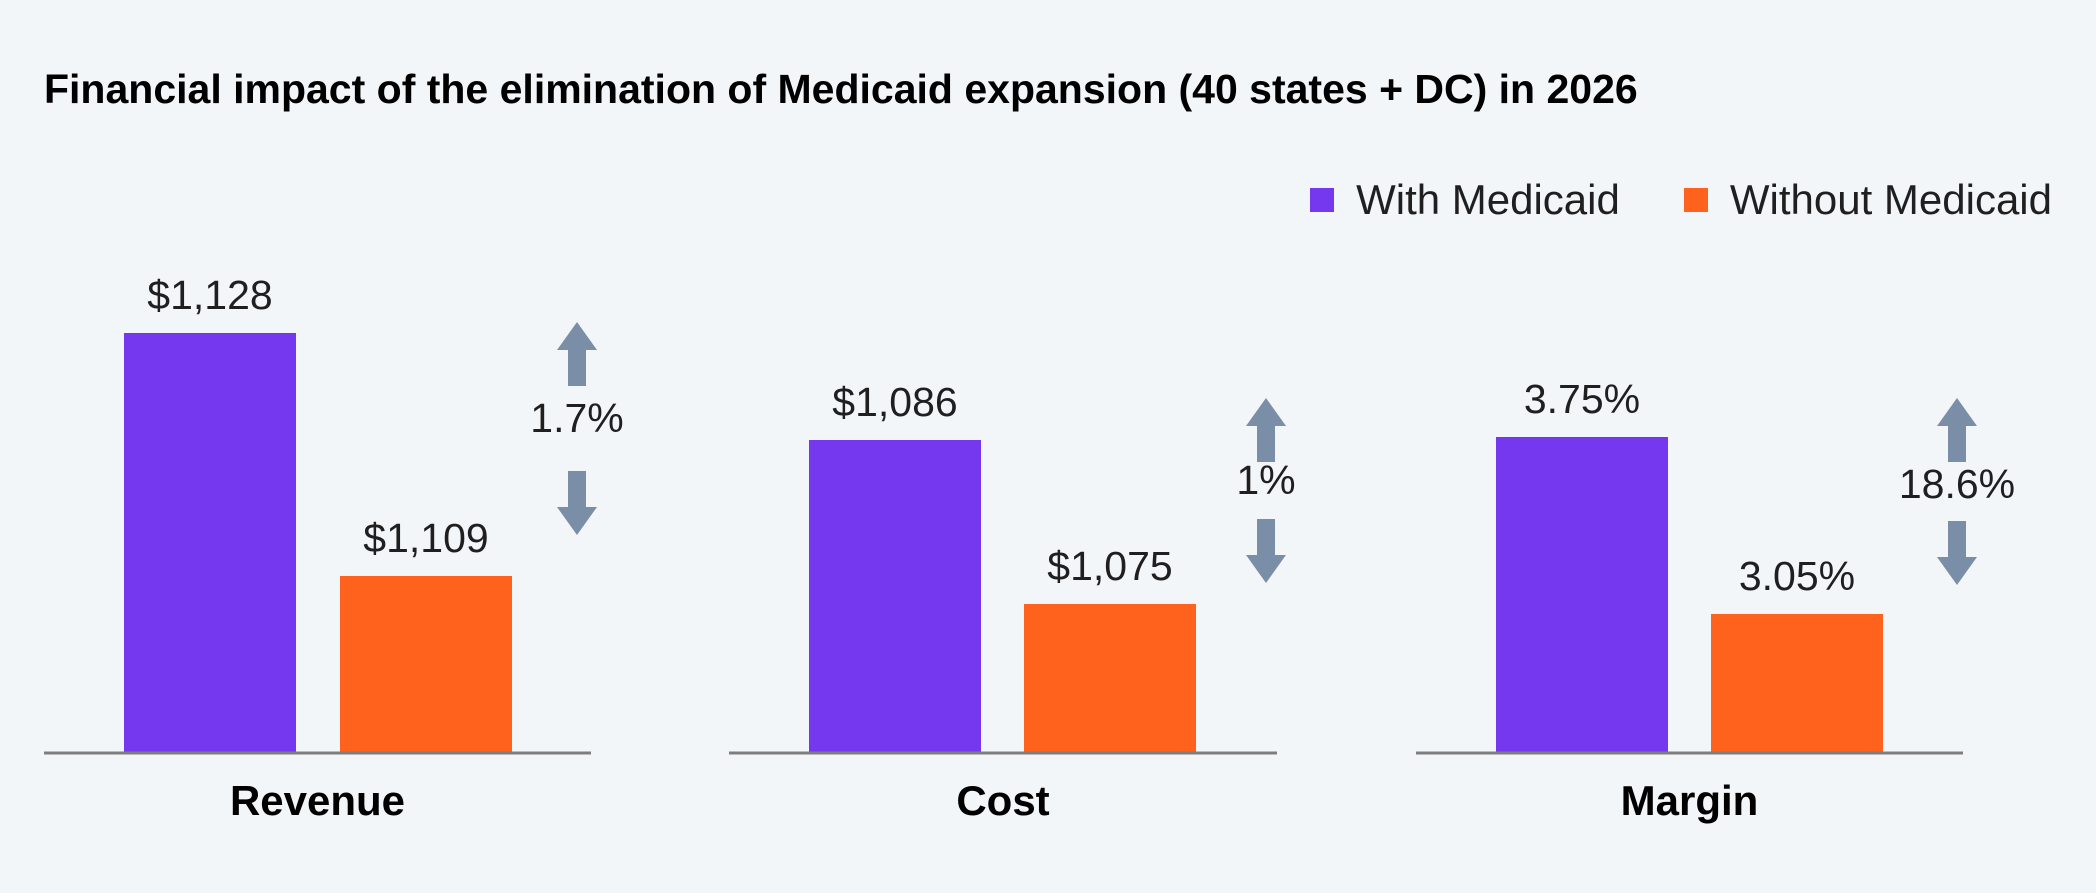 The height and width of the screenshot is (893, 2096). I want to click on legend-item-with-medicaid: With Medicaid, so click(1465, 200).